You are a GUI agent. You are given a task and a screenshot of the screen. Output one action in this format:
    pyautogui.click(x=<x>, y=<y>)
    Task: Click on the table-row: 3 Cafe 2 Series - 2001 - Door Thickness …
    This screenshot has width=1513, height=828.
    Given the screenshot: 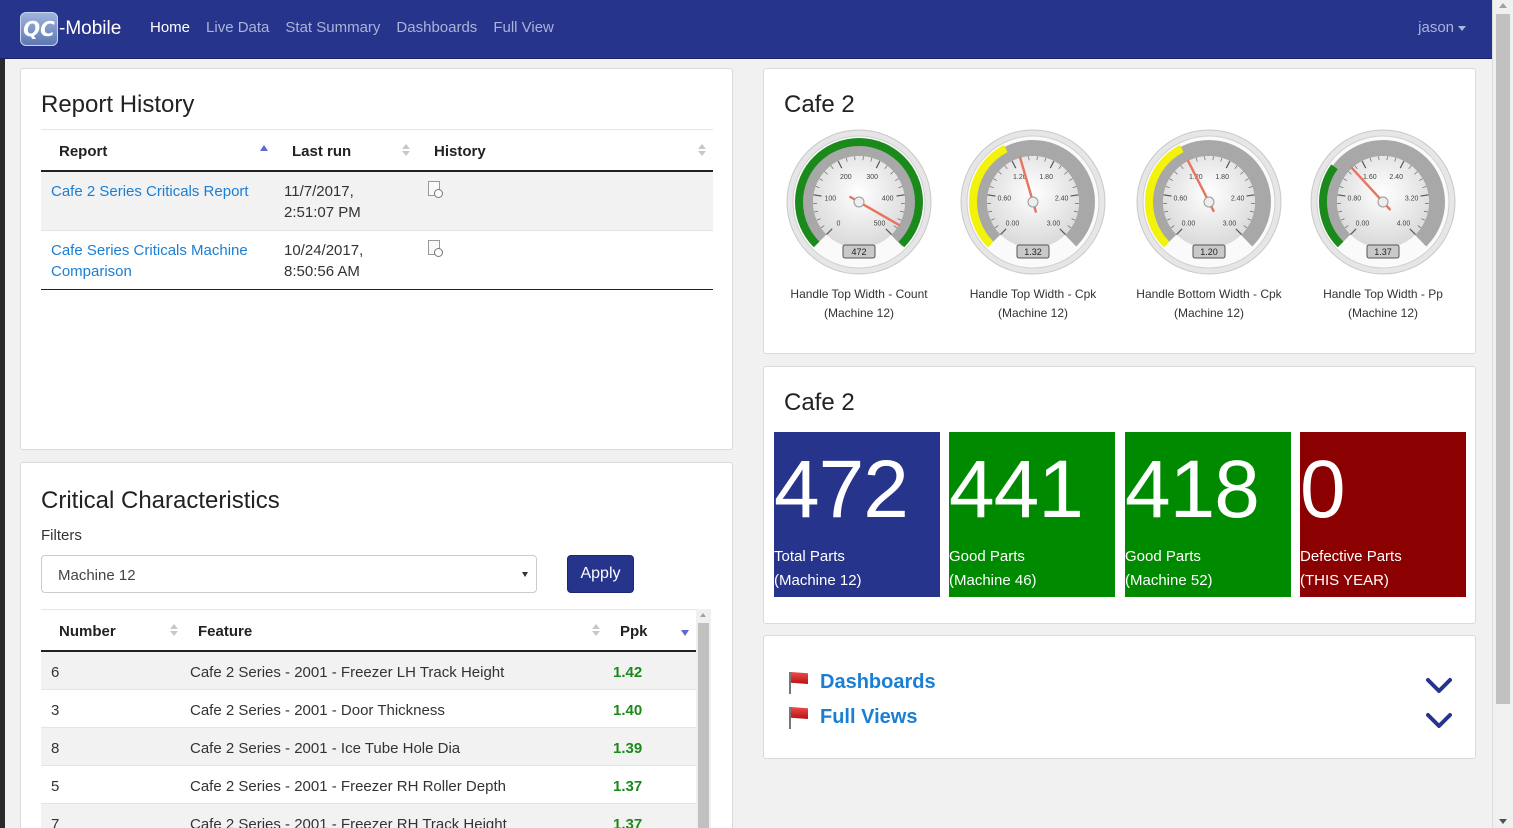 What is the action you would take?
    pyautogui.click(x=368, y=709)
    